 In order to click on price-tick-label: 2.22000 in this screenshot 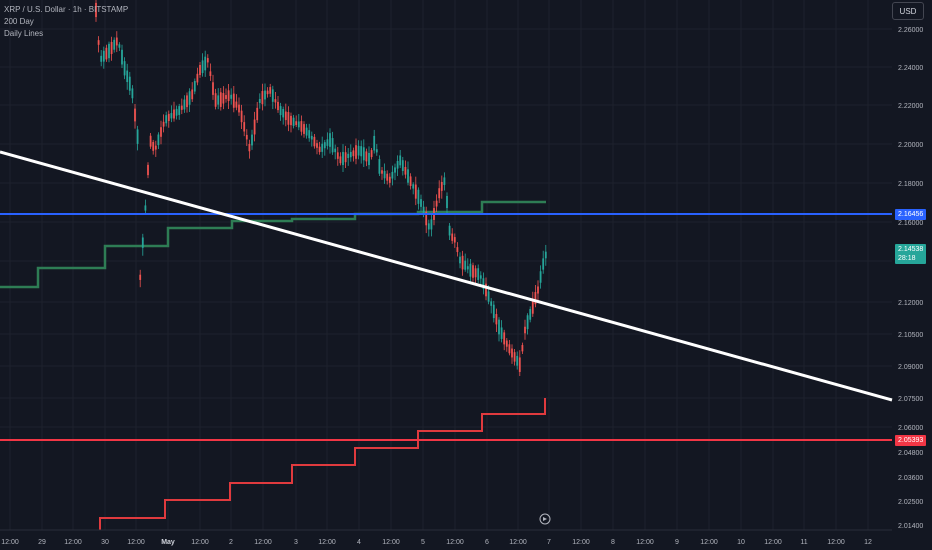, I will do `click(910, 106)`.